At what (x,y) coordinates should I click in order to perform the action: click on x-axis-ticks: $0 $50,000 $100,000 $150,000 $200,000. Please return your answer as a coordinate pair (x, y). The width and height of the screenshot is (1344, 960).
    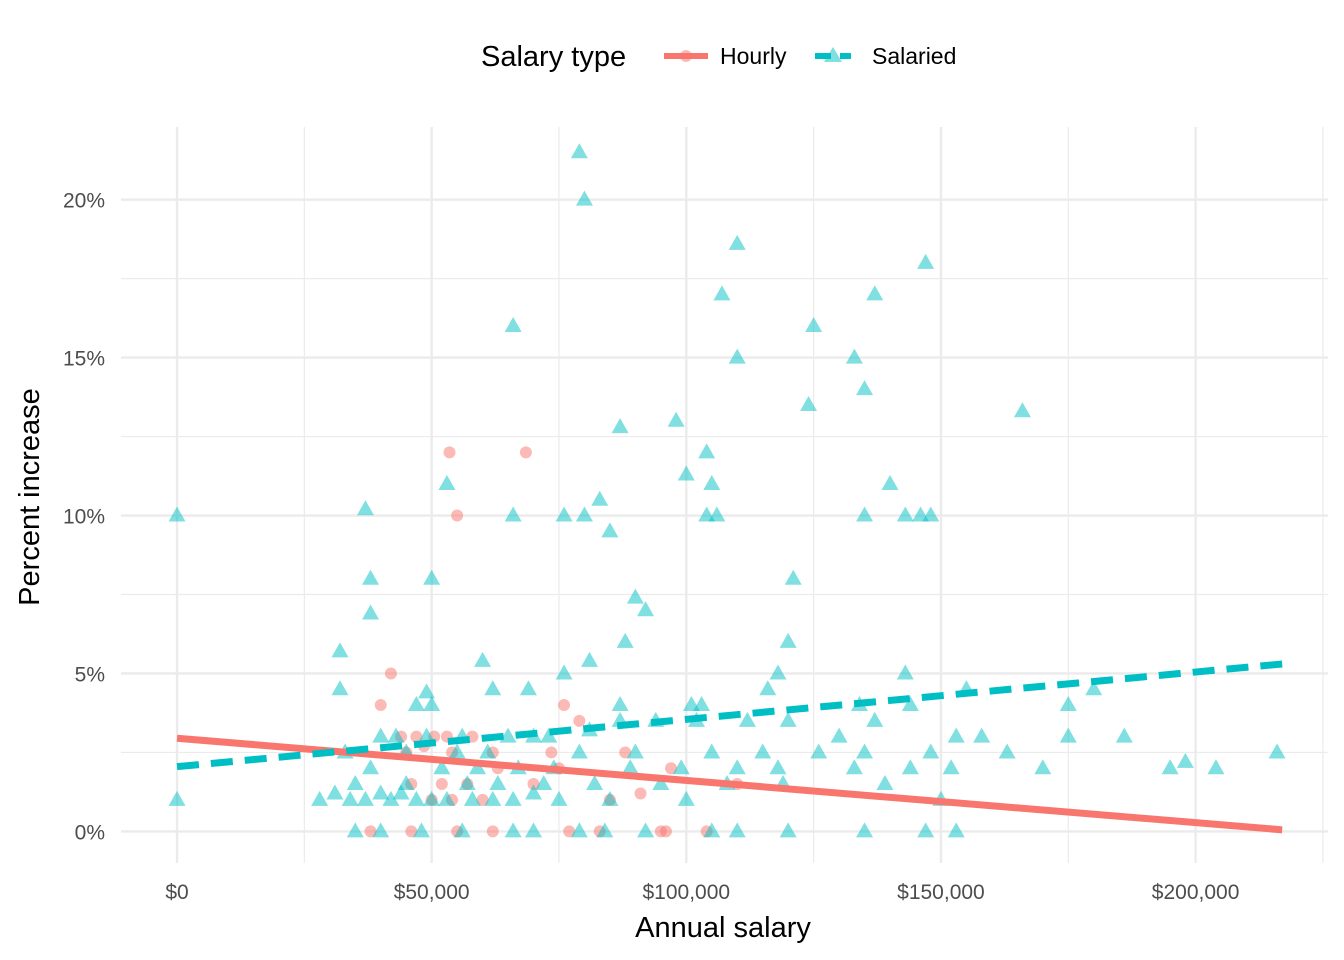
    Looking at the image, I should click on (702, 892).